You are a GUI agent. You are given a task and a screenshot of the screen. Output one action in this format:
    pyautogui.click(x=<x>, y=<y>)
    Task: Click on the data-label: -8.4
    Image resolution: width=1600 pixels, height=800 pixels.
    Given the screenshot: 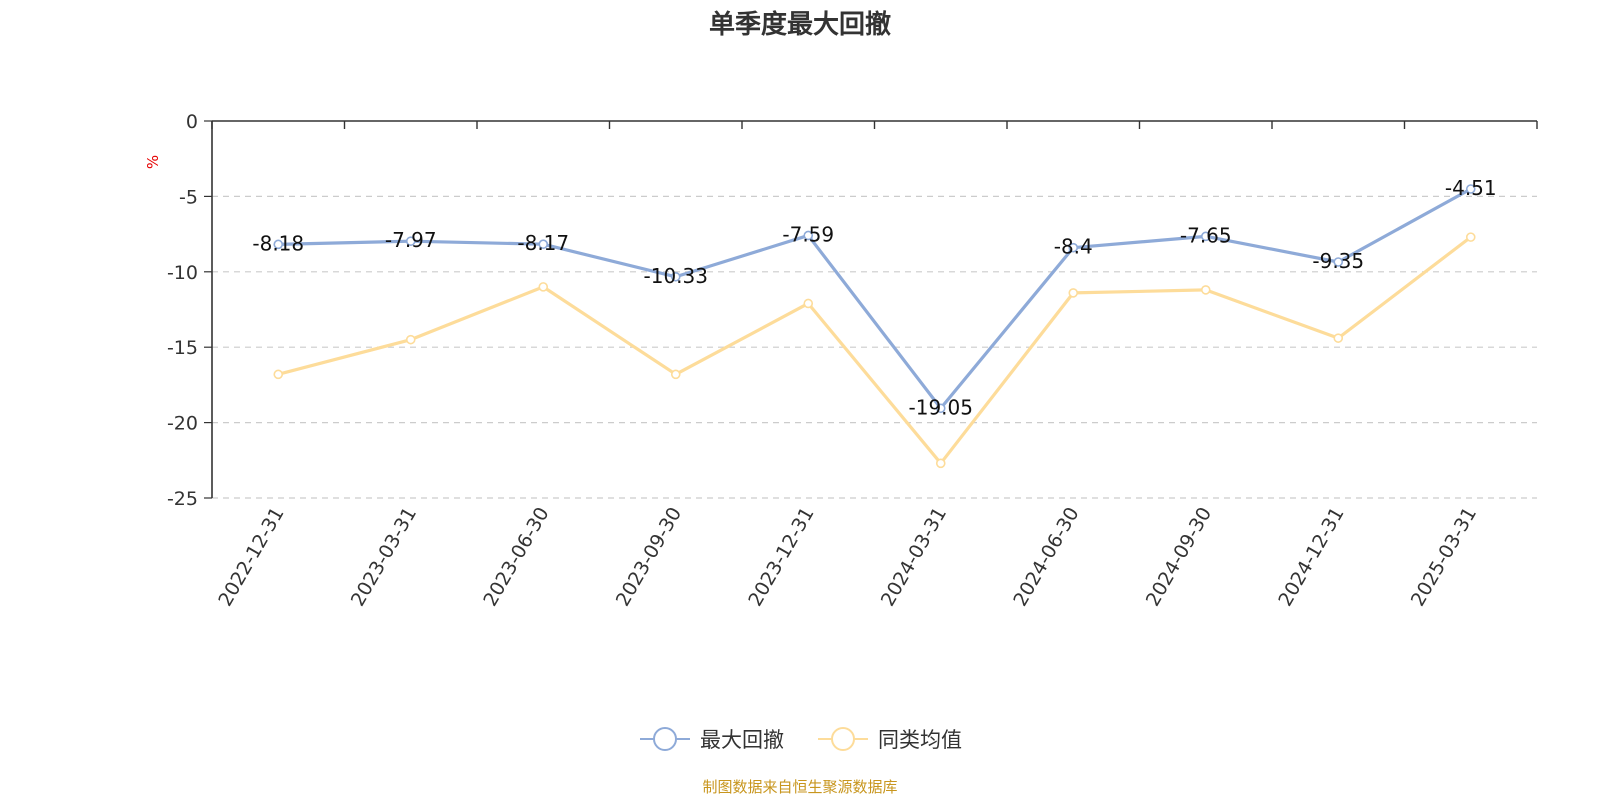 What is the action you would take?
    pyautogui.click(x=1073, y=247)
    